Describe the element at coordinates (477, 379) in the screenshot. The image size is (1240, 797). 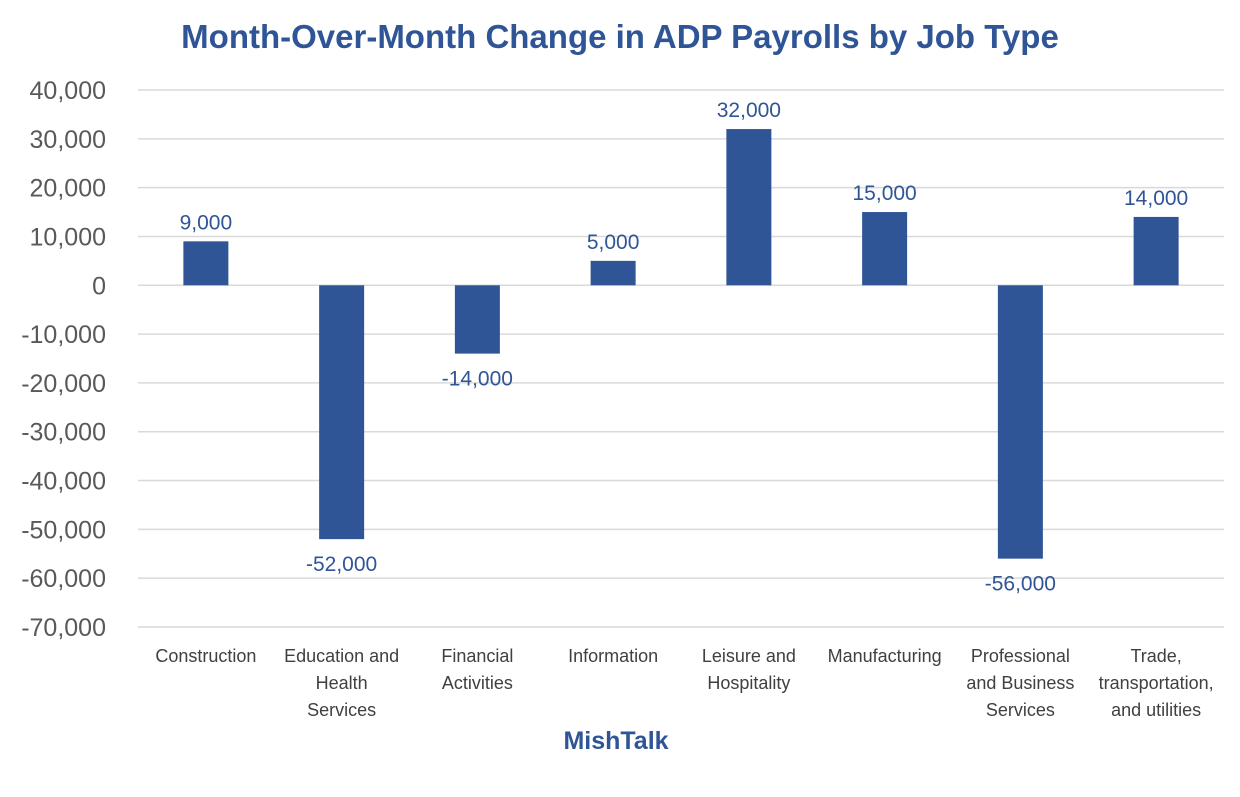
I see `data-label: -14,000` at that location.